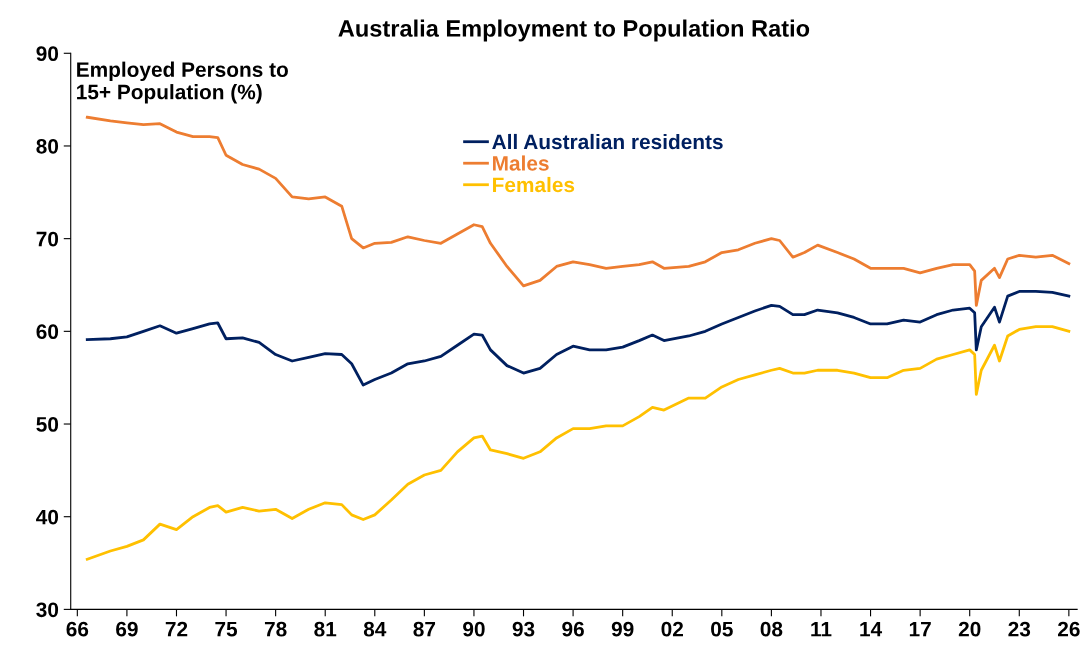 This screenshot has height=666, width=1088. I want to click on y-tick-label: 80, so click(47, 146).